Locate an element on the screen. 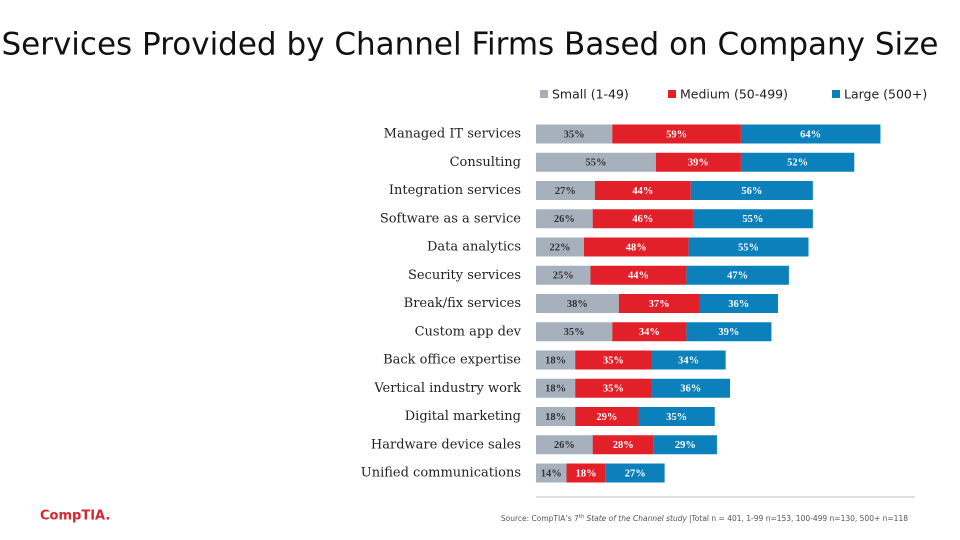 The image size is (960, 540). source-part: Source: CompTIA’s 7 is located at coordinates (540, 518).